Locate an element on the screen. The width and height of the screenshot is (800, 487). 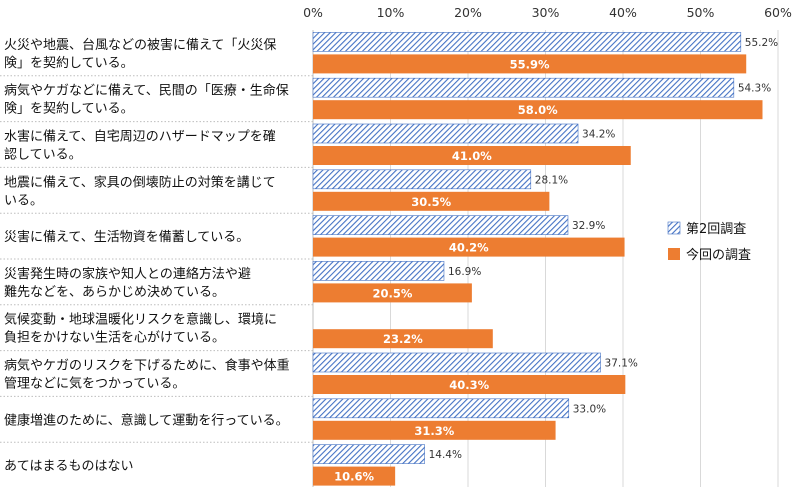
category-label: あてはまるものはない is located at coordinates (68, 466).